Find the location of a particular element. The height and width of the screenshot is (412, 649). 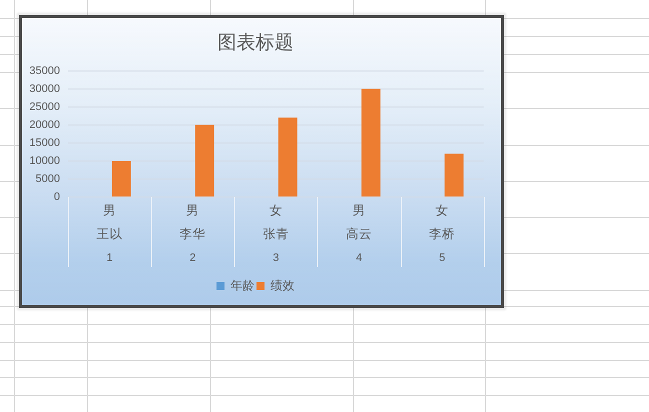

text: 李桥 is located at coordinates (442, 233).